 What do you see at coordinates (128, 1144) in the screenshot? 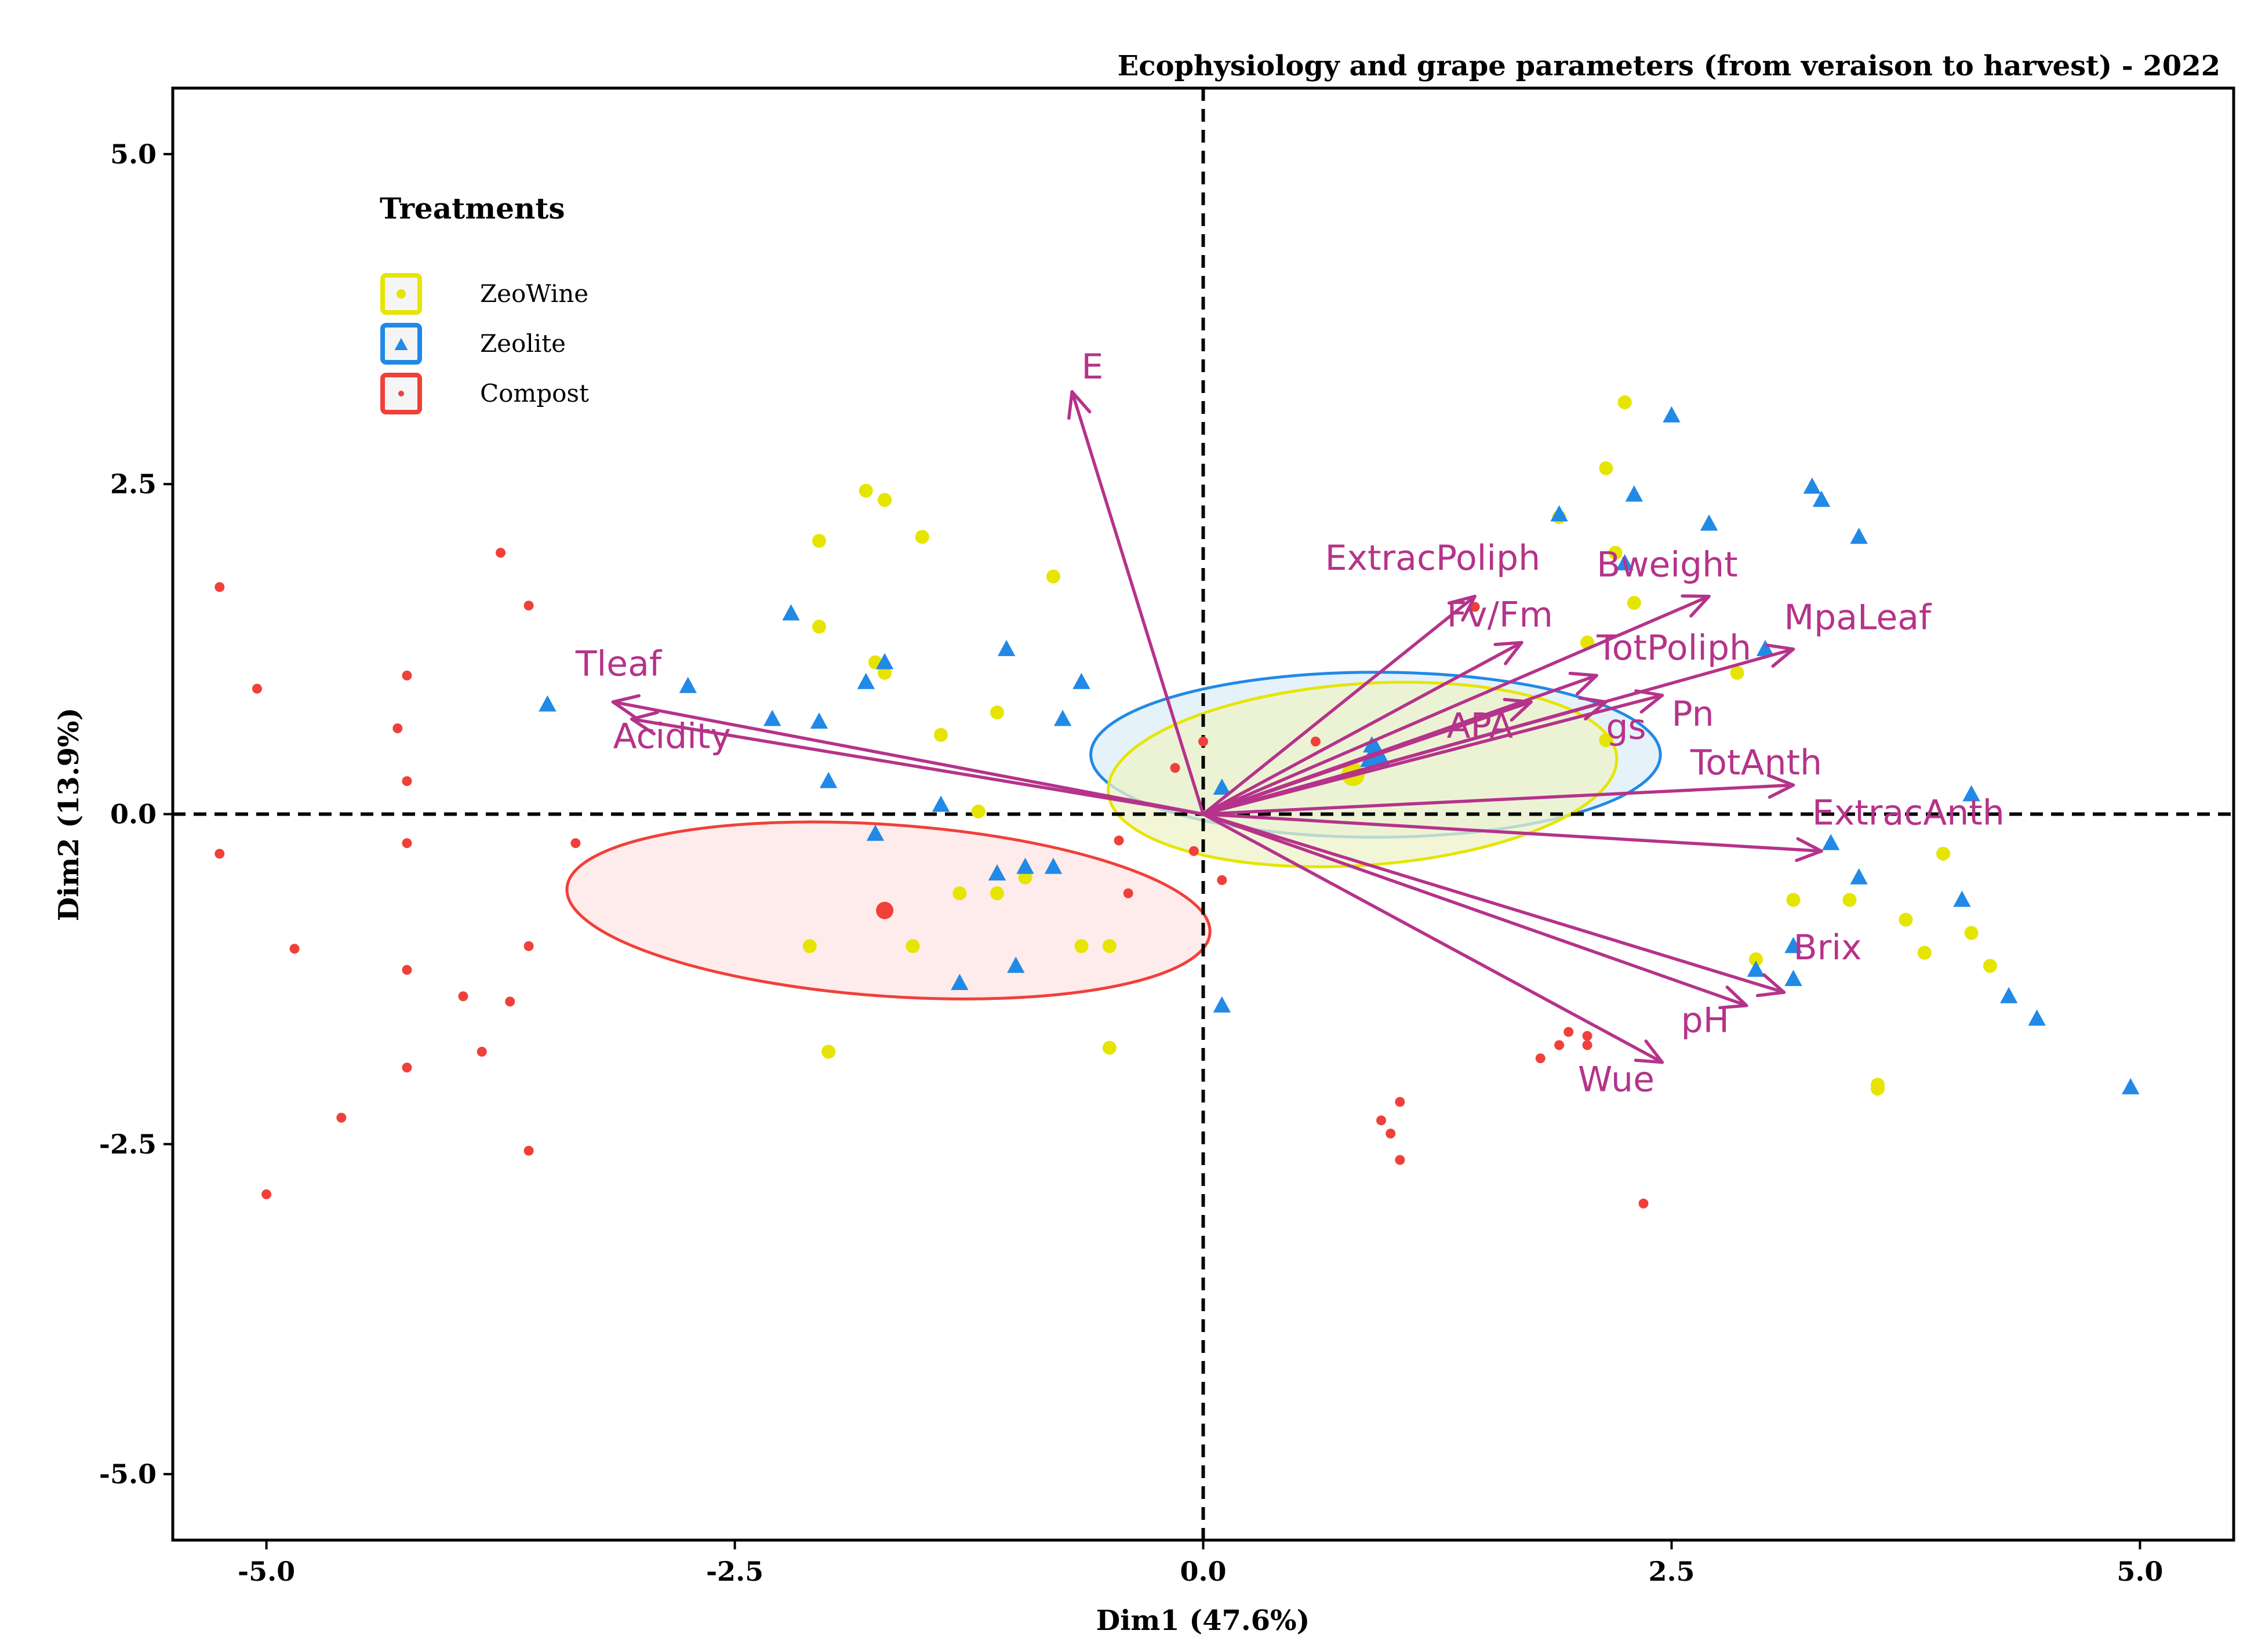
I see `y-tick-label: -2.5` at bounding box center [128, 1144].